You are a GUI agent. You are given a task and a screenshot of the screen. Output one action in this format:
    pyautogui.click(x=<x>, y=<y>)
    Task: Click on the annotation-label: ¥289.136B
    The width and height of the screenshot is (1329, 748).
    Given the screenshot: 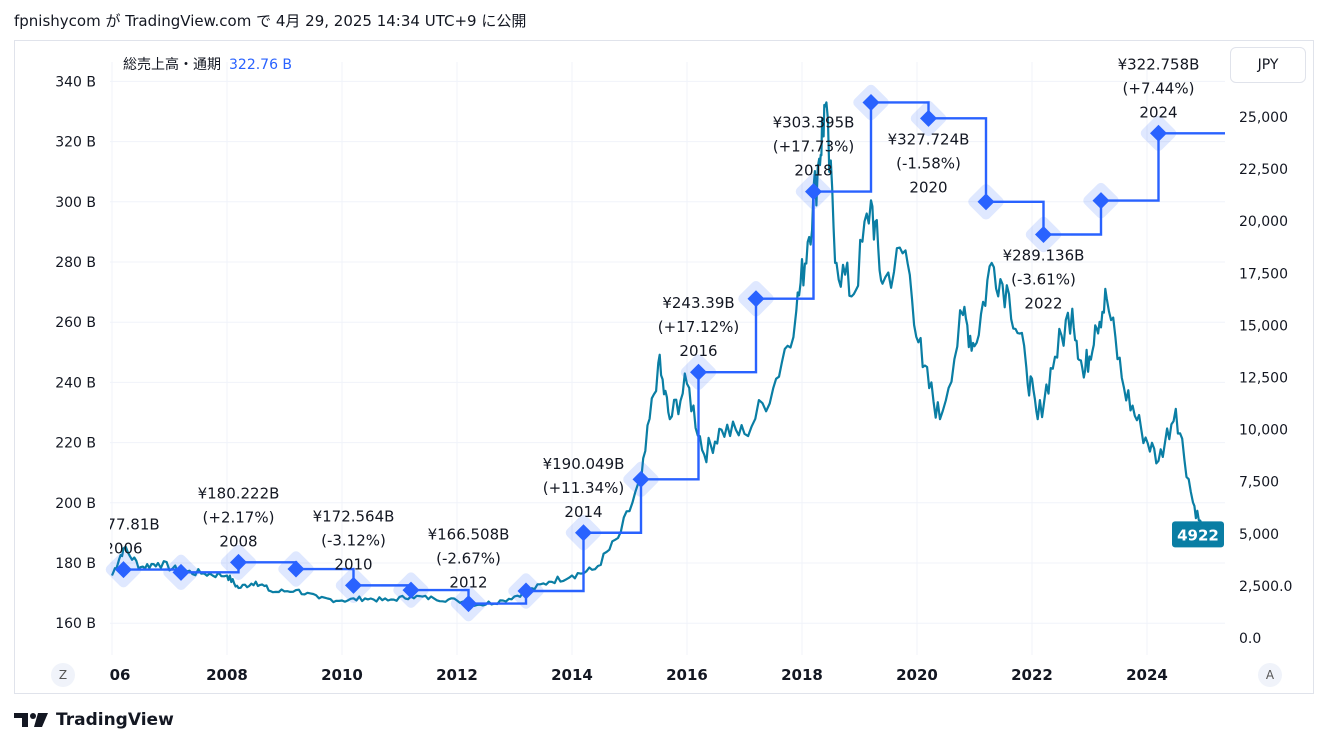 What is the action you would take?
    pyautogui.click(x=1044, y=256)
    